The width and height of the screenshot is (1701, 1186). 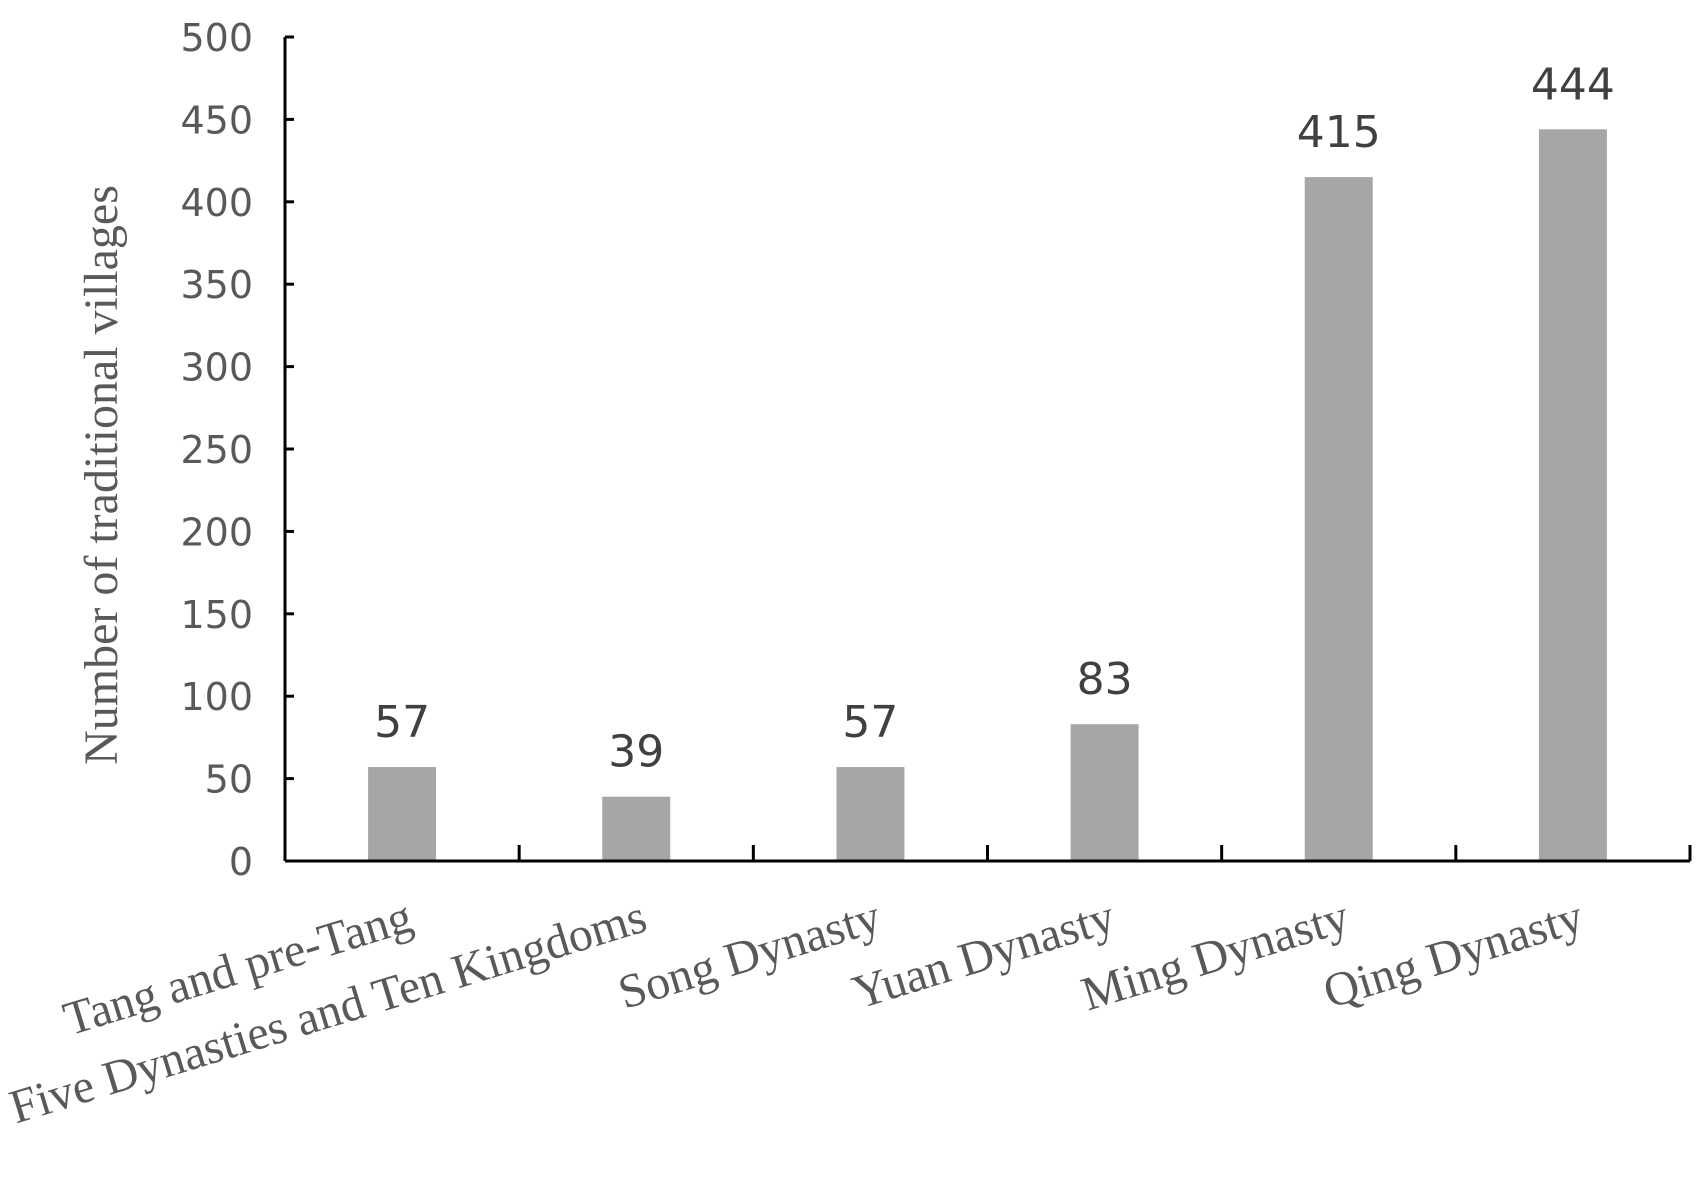 I want to click on y-tick-label: 100, so click(x=216, y=697).